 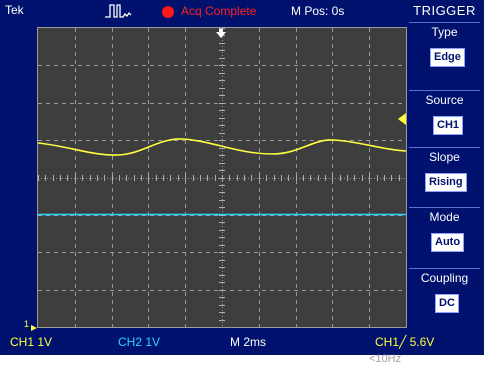 What do you see at coordinates (385, 359) in the screenshot?
I see `frequency-readout: <10Hz` at bounding box center [385, 359].